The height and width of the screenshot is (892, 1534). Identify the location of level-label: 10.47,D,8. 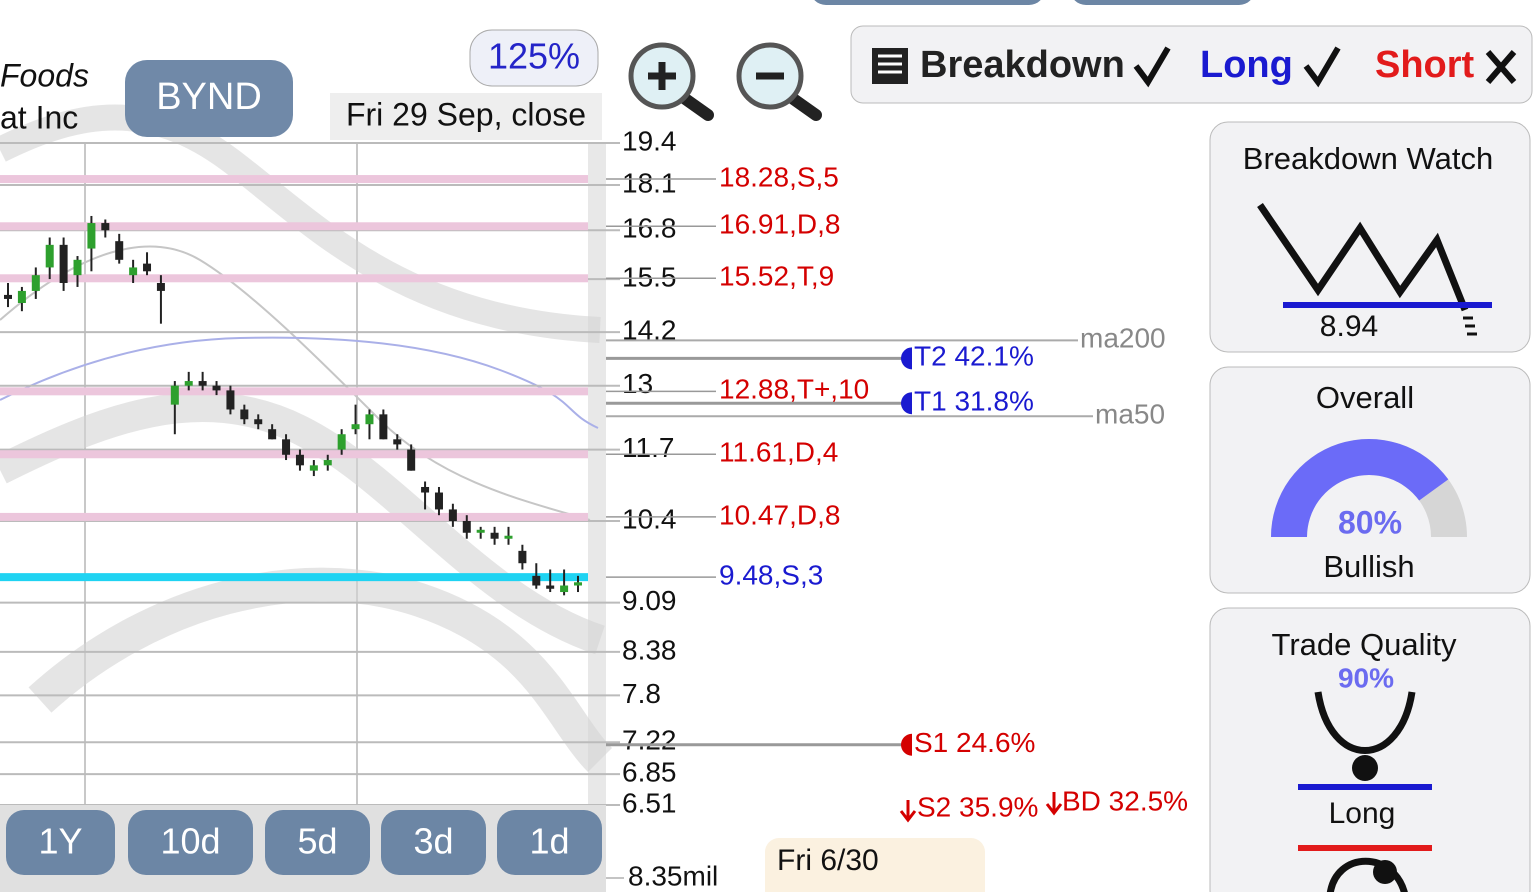
(779, 514).